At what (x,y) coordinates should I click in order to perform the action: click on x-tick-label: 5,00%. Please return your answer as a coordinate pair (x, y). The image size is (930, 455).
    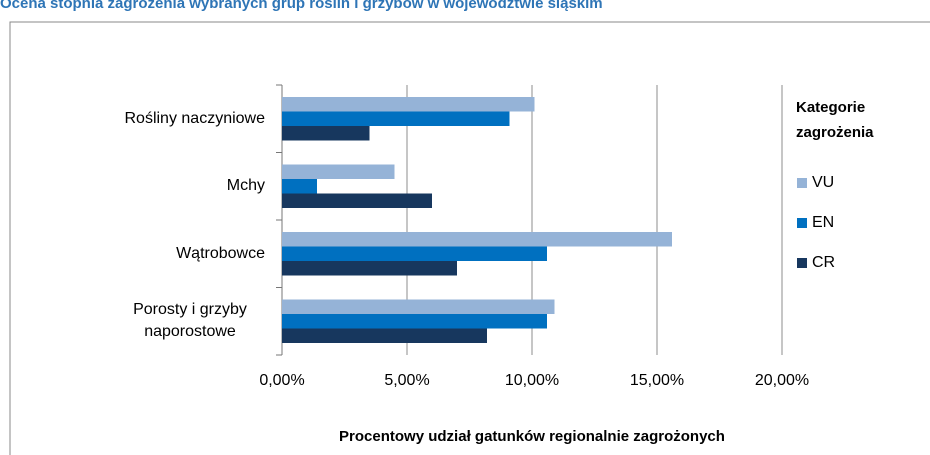
    Looking at the image, I should click on (406, 380).